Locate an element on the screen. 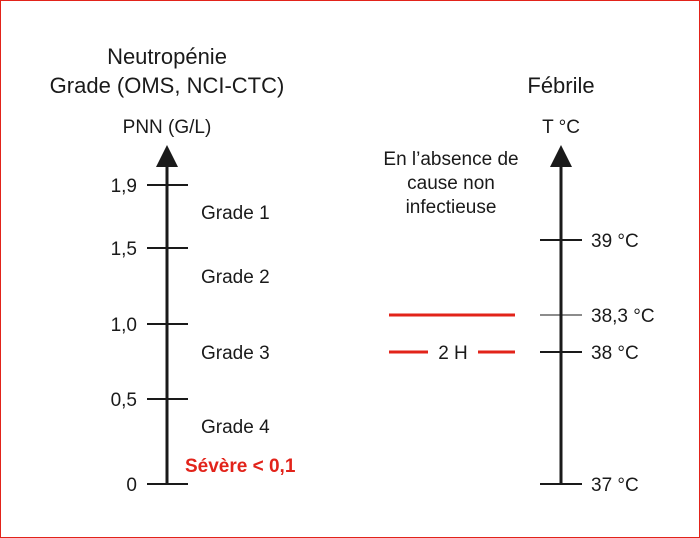 Image resolution: width=700 pixels, height=538 pixels. sustained-duration-label: 2 H is located at coordinates (453, 353).